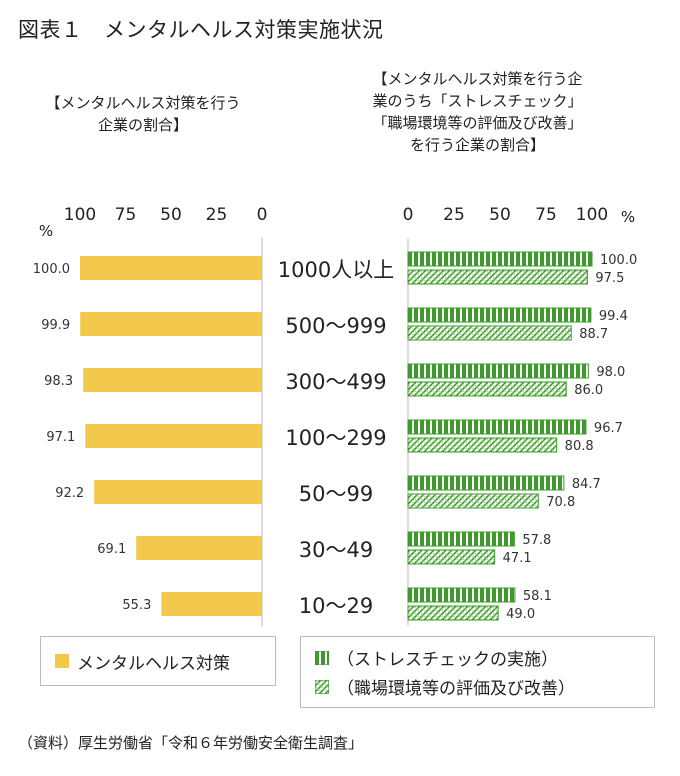  I want to click on right-bar-value-label: 98.0, so click(610, 372).